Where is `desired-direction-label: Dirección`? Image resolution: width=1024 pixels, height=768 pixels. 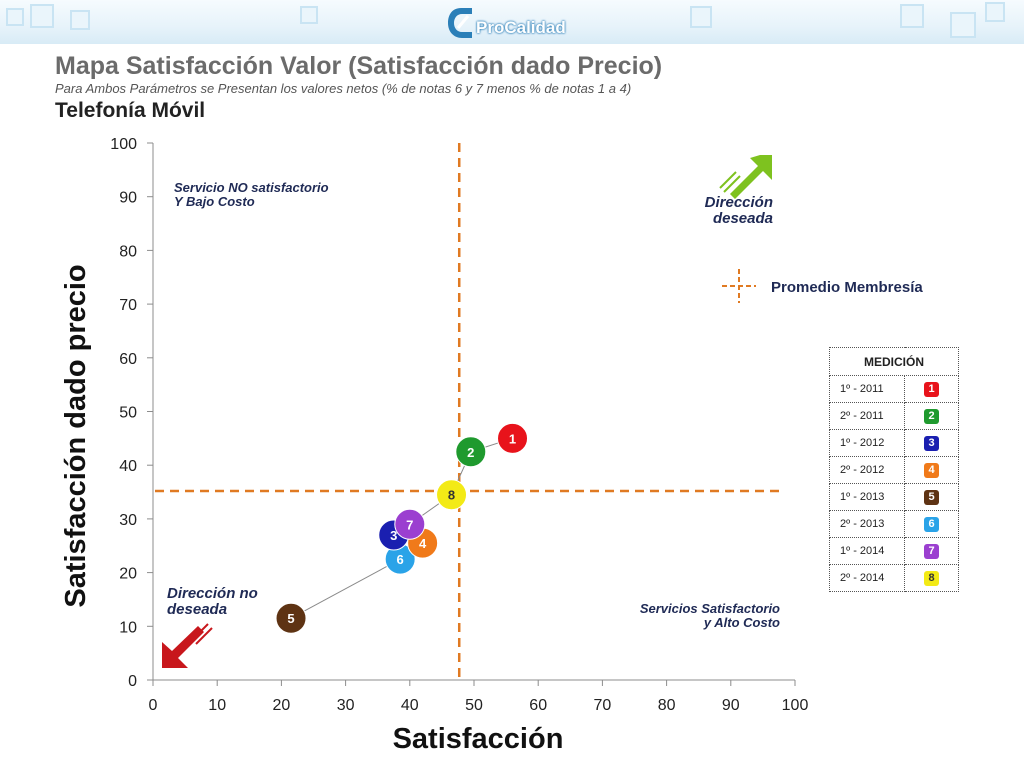 desired-direction-label: Dirección is located at coordinates (739, 202).